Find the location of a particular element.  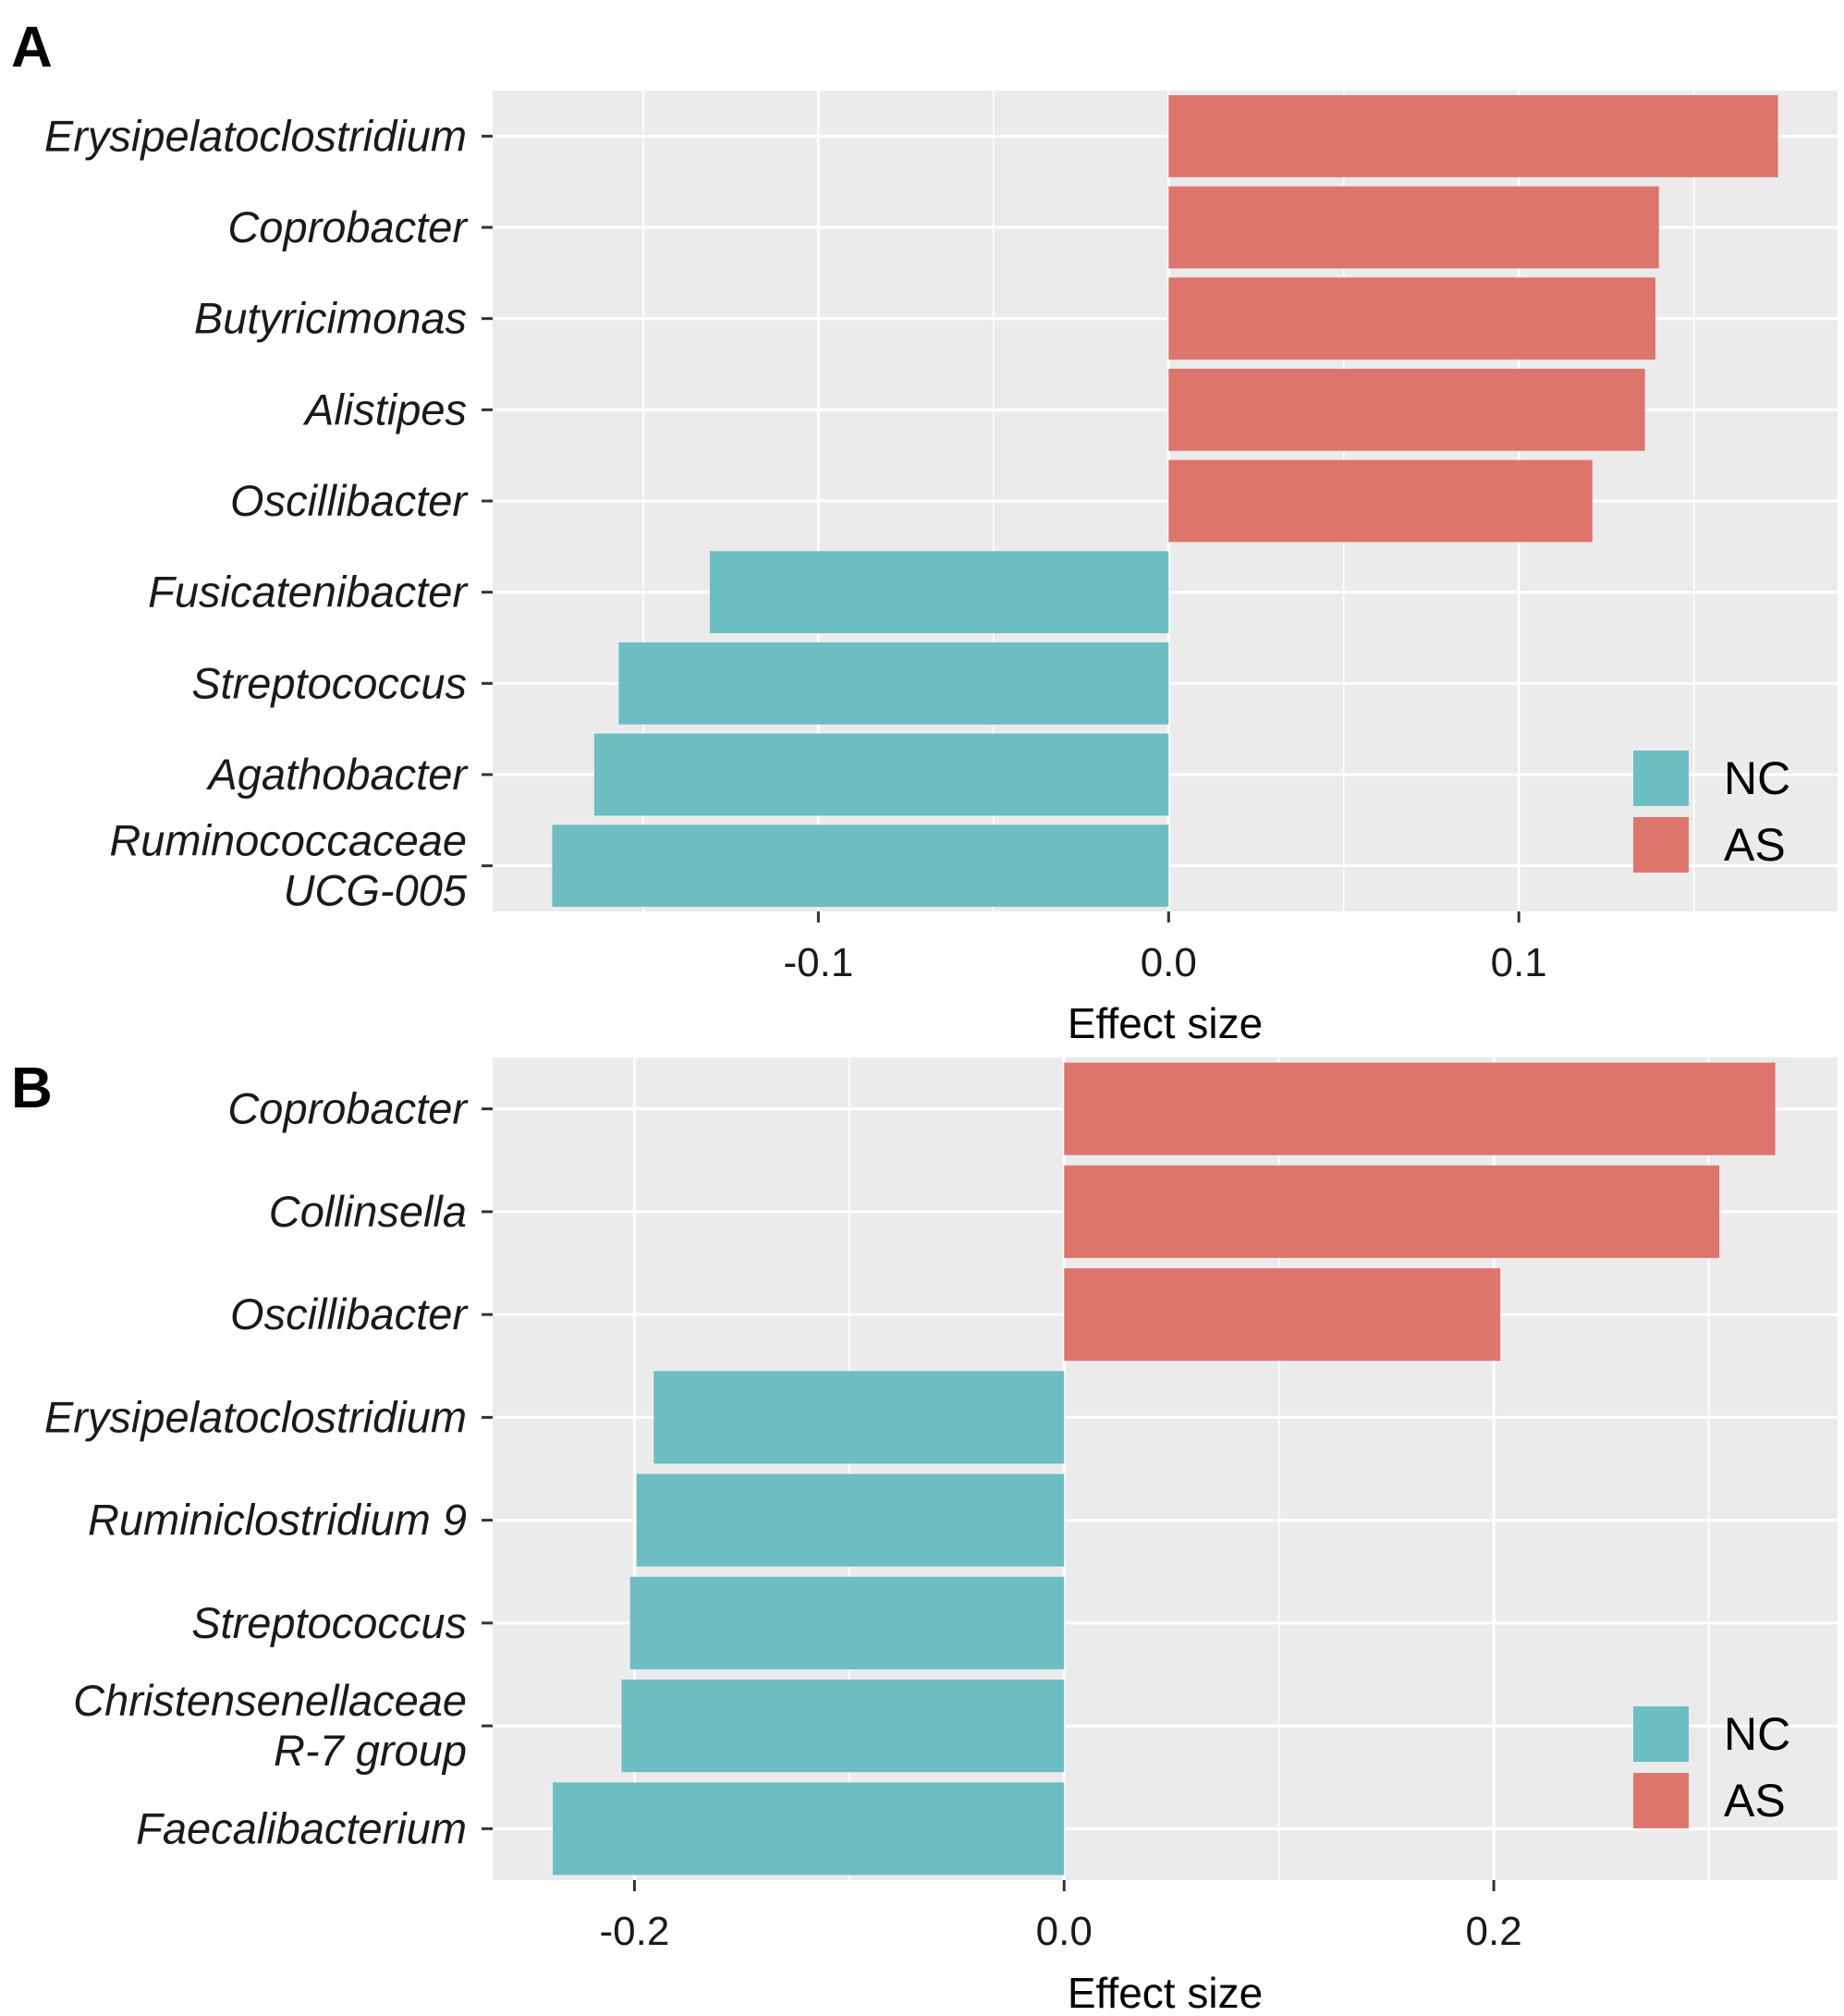

x-tick-label: 0.2 is located at coordinates (1494, 1931).